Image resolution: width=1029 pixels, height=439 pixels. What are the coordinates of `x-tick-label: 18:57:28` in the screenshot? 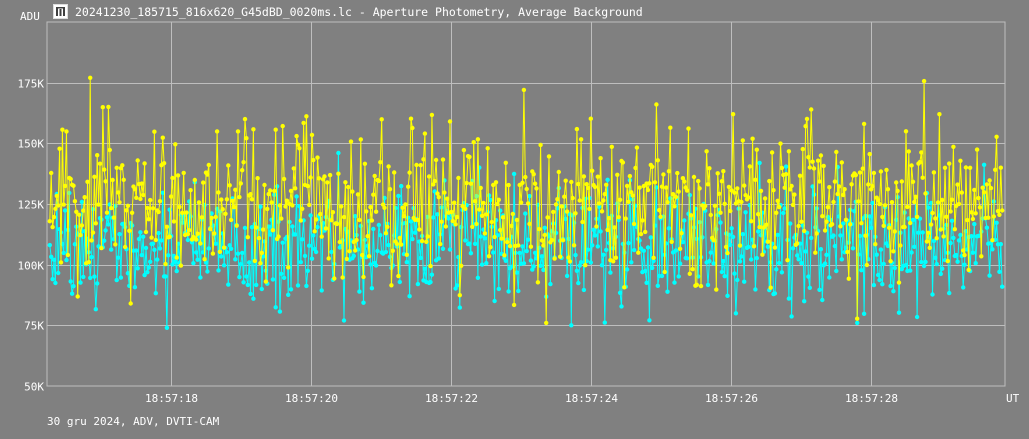 It's located at (871, 398).